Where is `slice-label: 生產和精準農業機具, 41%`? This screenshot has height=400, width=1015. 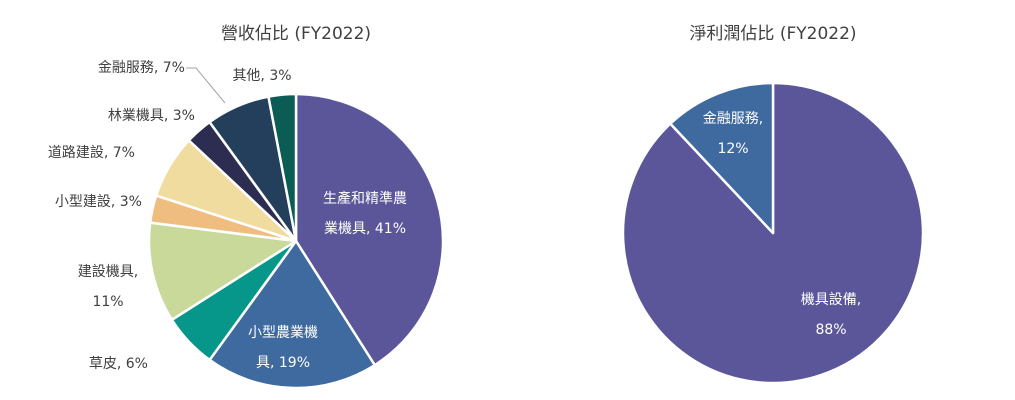
slice-label: 生產和精準農業機具, 41% is located at coordinates (365, 213).